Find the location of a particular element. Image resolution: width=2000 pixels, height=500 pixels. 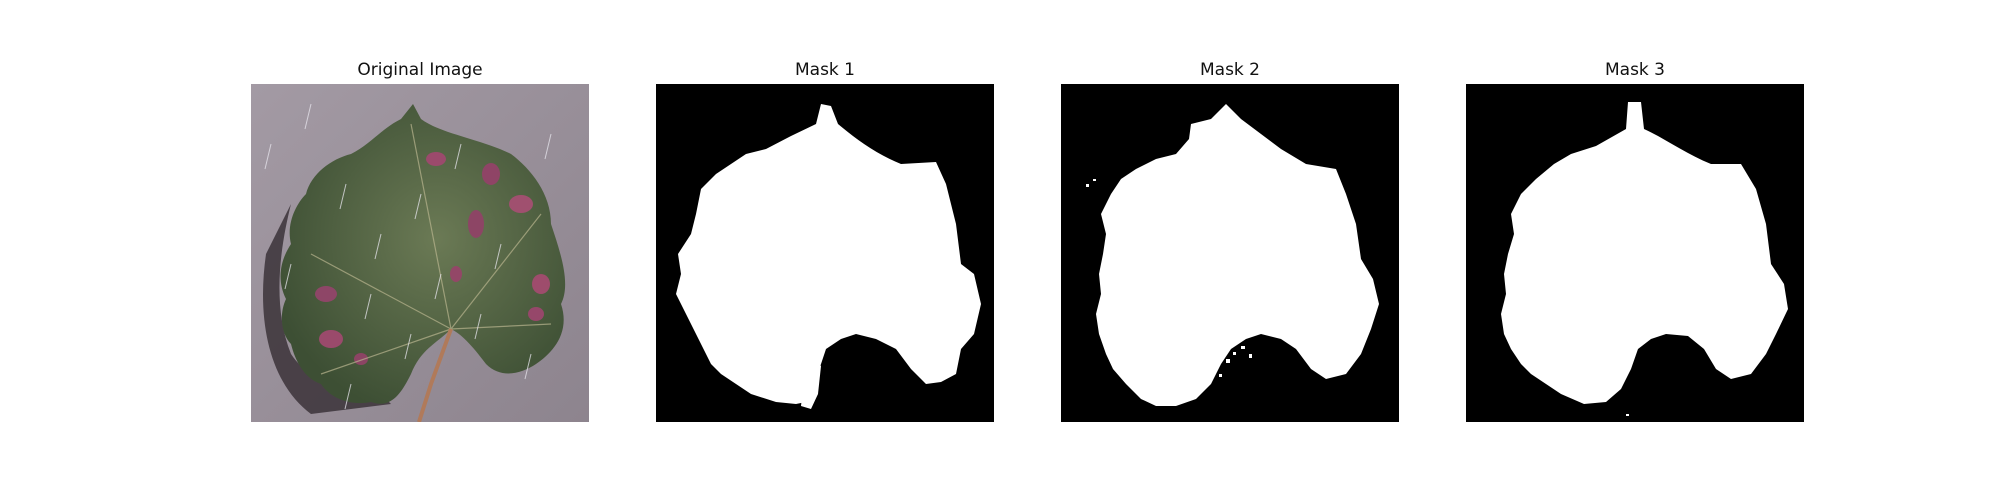

mask-1-image is located at coordinates (825, 253).